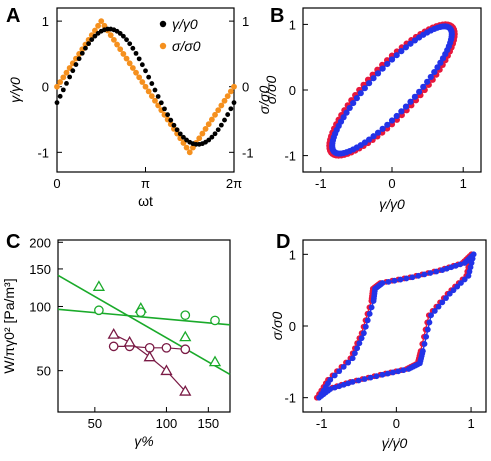 The image size is (491, 461). I want to click on y-axis-label: σ/σ0, so click(271, 90).